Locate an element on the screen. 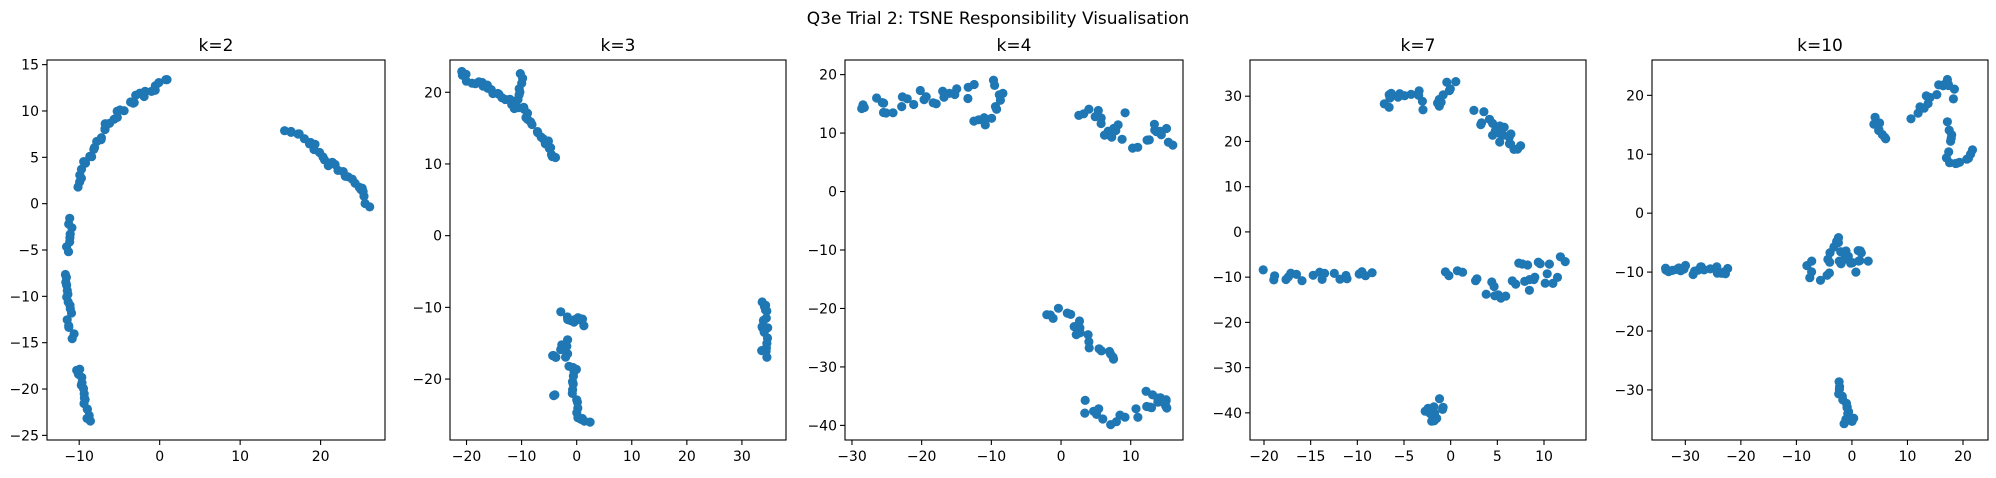 Image resolution: width=1996 pixels, height=478 pixels. y-tick-label: 5 is located at coordinates (34, 158).